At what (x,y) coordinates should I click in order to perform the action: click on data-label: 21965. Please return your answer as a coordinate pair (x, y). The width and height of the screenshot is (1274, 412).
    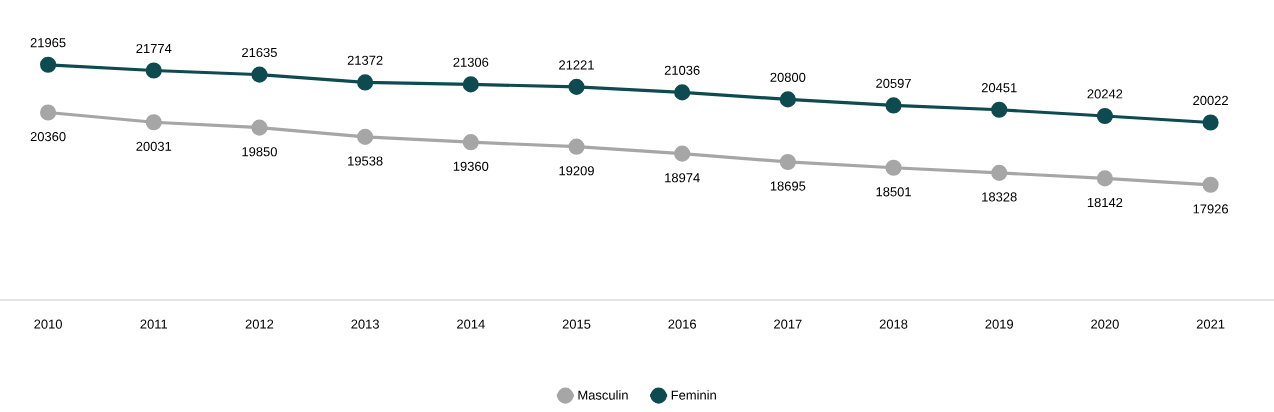
    Looking at the image, I should click on (48, 43).